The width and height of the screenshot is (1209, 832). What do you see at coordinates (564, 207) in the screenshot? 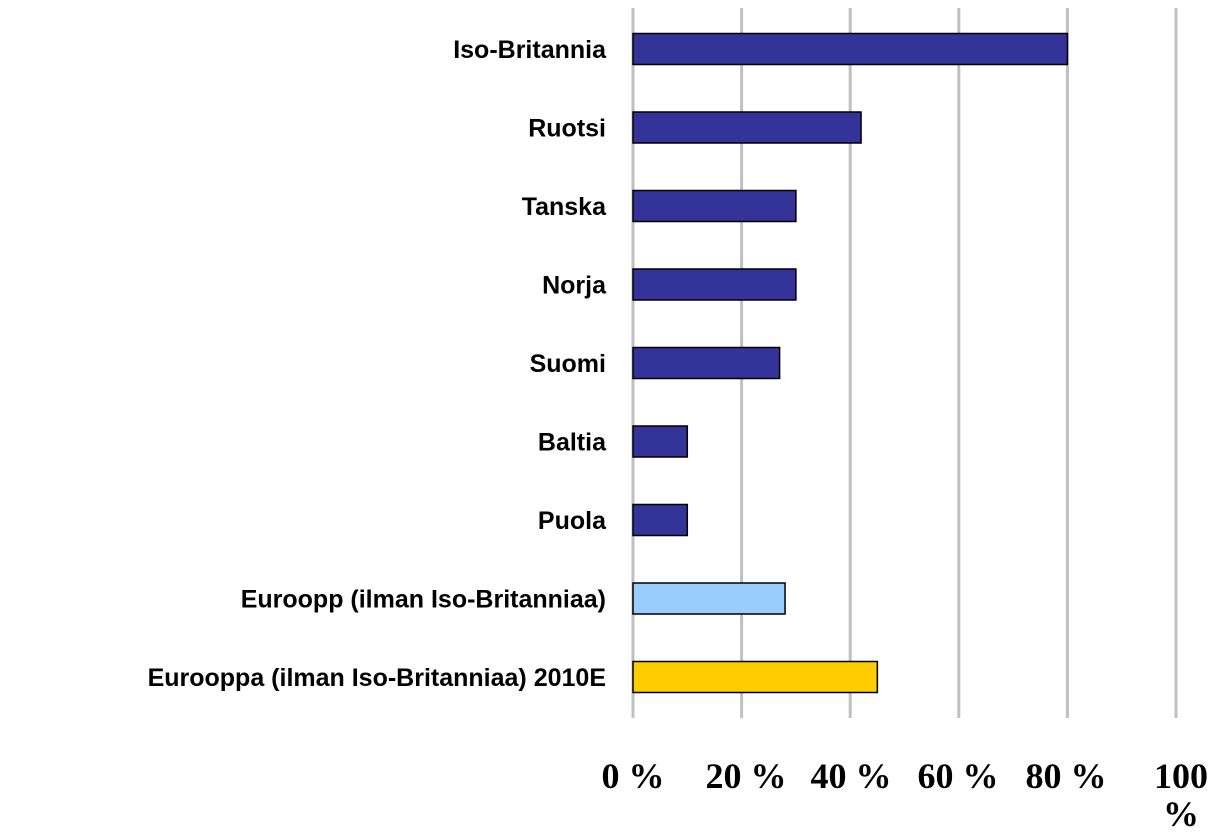
I see `category-label-2: Tanska` at bounding box center [564, 207].